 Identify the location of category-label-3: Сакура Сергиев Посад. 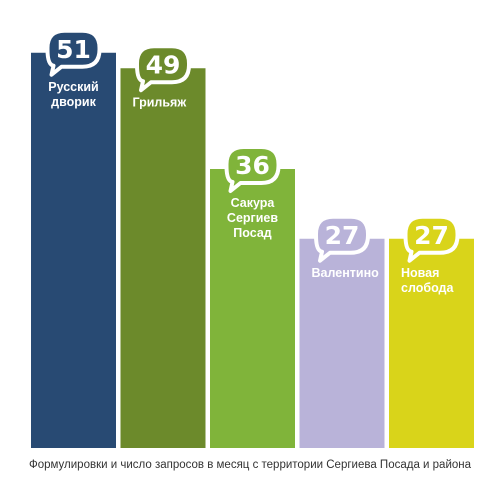
(252, 218).